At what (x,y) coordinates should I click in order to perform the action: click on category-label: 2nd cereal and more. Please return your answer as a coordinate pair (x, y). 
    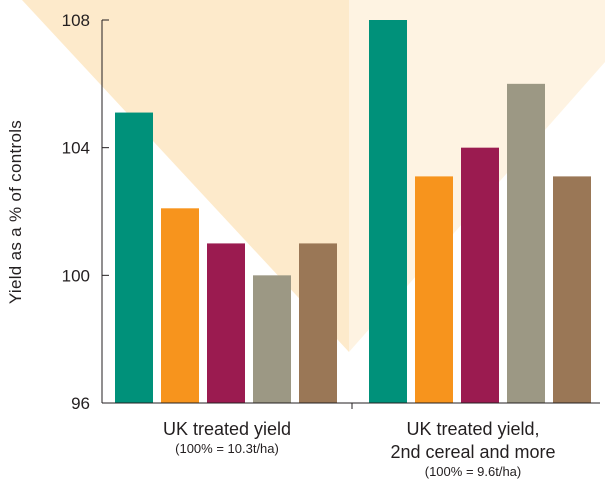
    Looking at the image, I should click on (472, 452).